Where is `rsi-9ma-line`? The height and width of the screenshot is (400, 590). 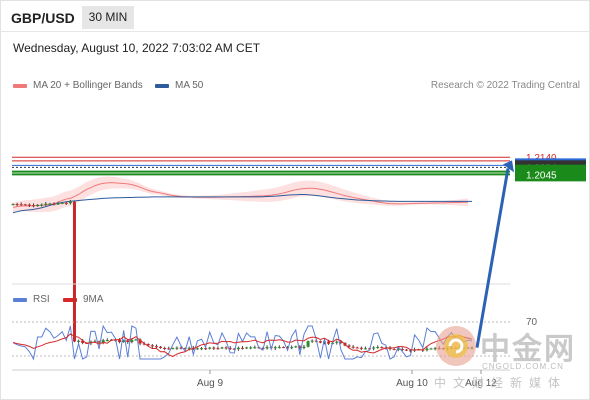
rsi-9ma-line is located at coordinates (242, 345).